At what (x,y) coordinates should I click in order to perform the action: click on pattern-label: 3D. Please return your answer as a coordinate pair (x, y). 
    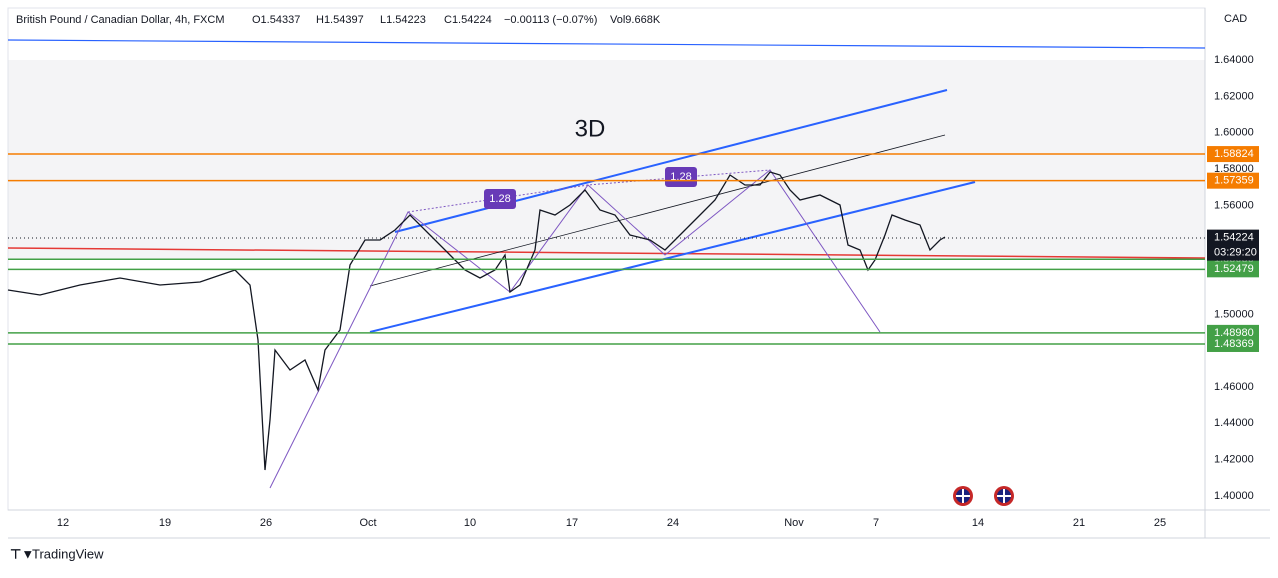
    Looking at the image, I should click on (590, 128).